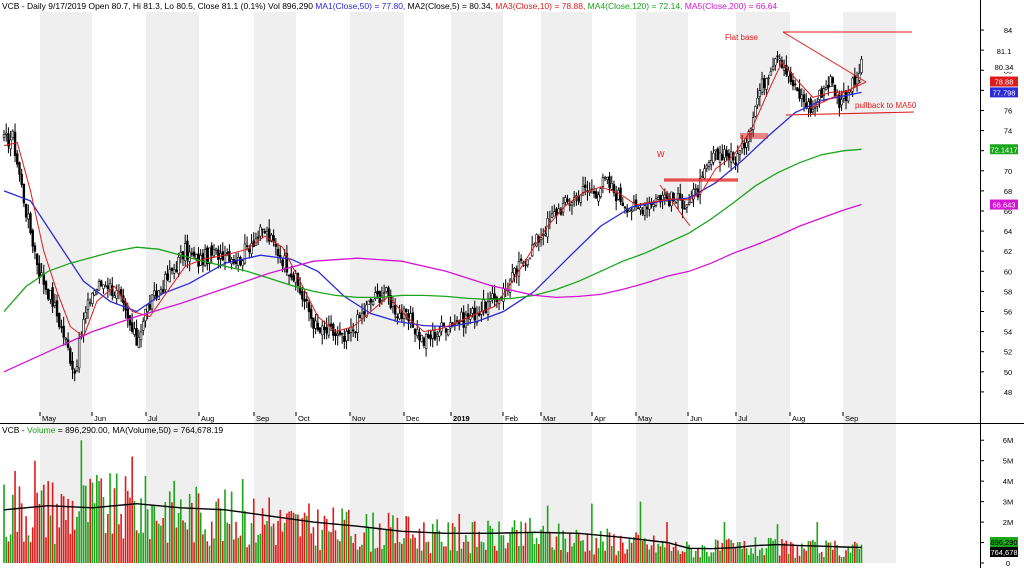 This screenshot has height=568, width=1024. What do you see at coordinates (1008, 372) in the screenshot?
I see `y-tick-label: 50` at bounding box center [1008, 372].